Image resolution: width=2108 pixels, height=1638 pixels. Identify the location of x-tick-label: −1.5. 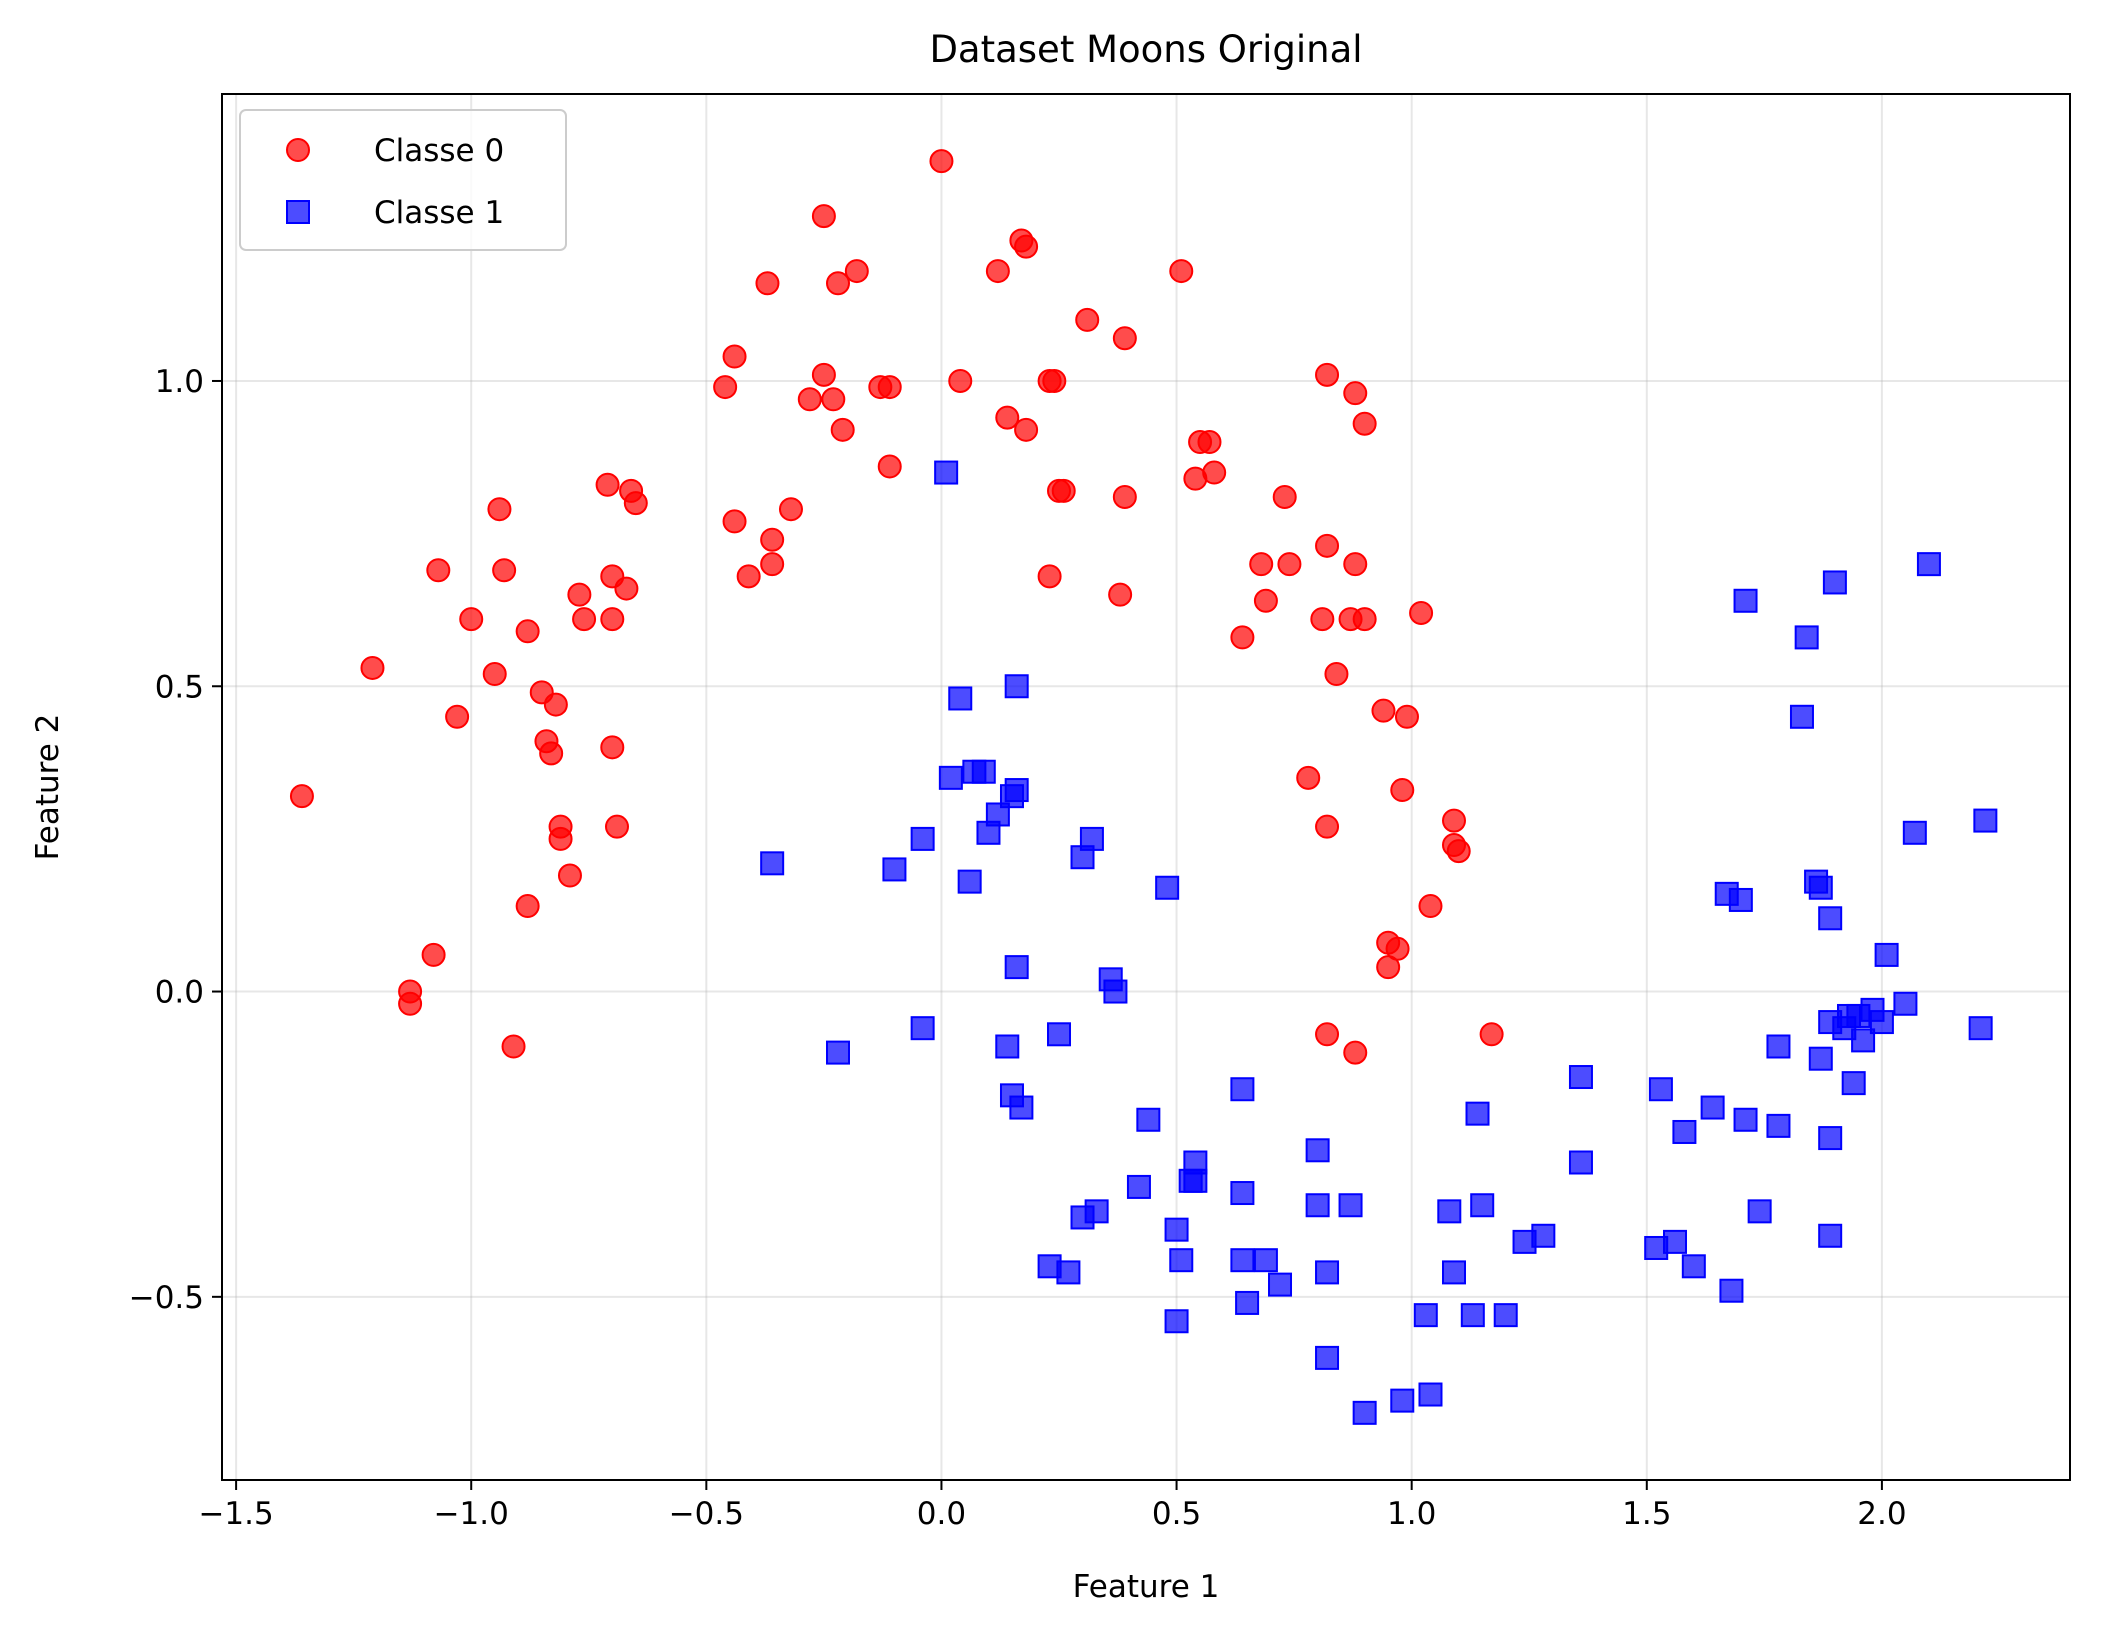
(235, 1514).